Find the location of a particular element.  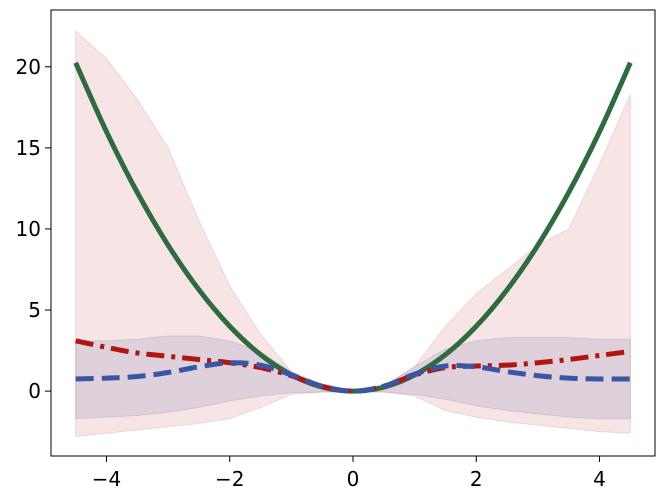

x-tick-label: −2 is located at coordinates (229, 479).